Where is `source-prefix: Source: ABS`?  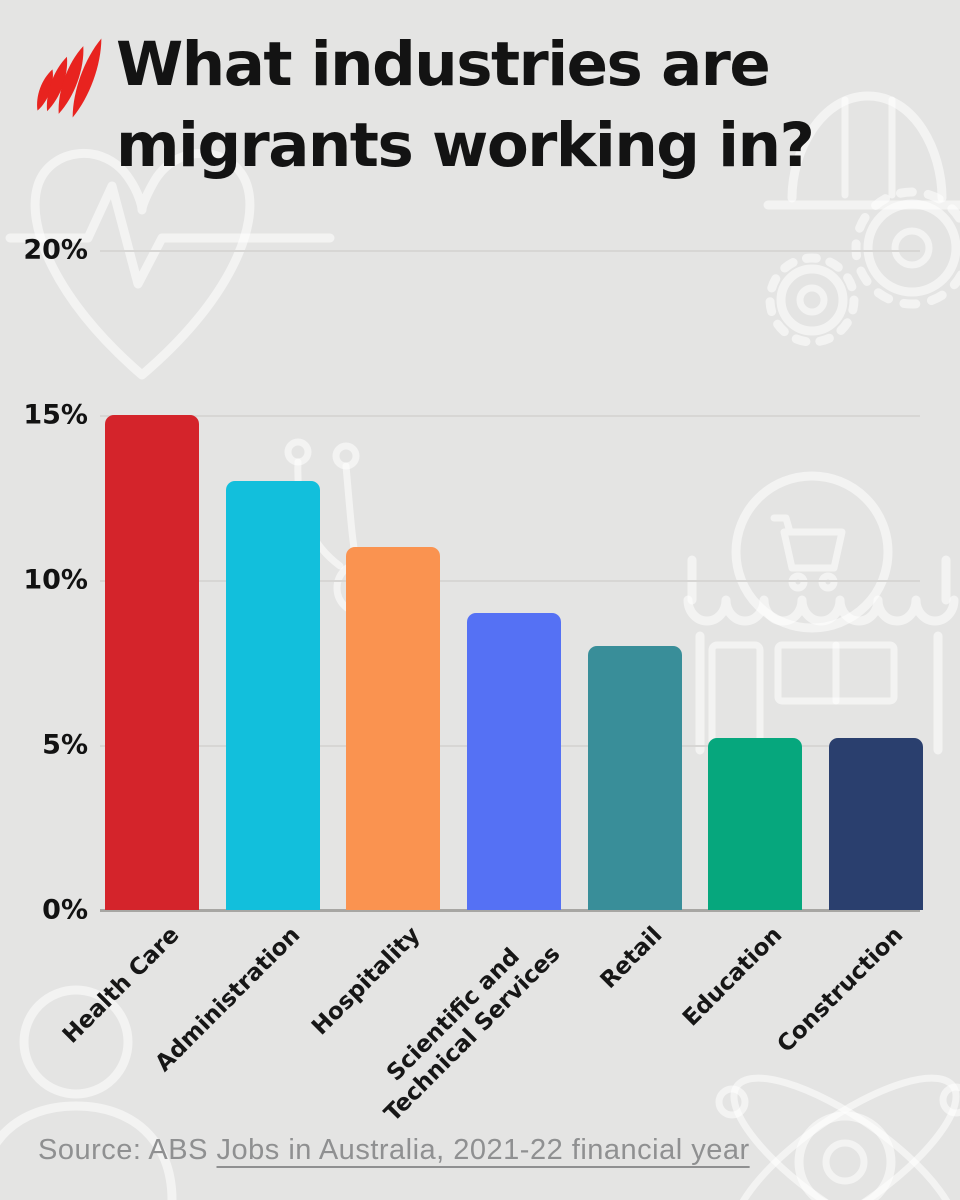
source-prefix: Source: ABS is located at coordinates (127, 1150).